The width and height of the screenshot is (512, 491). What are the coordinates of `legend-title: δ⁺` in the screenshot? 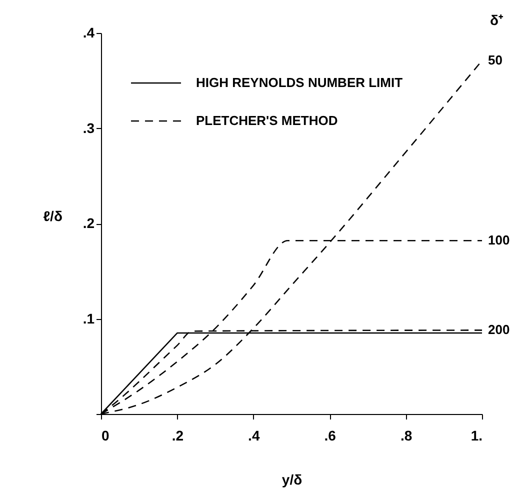 It's located at (497, 20).